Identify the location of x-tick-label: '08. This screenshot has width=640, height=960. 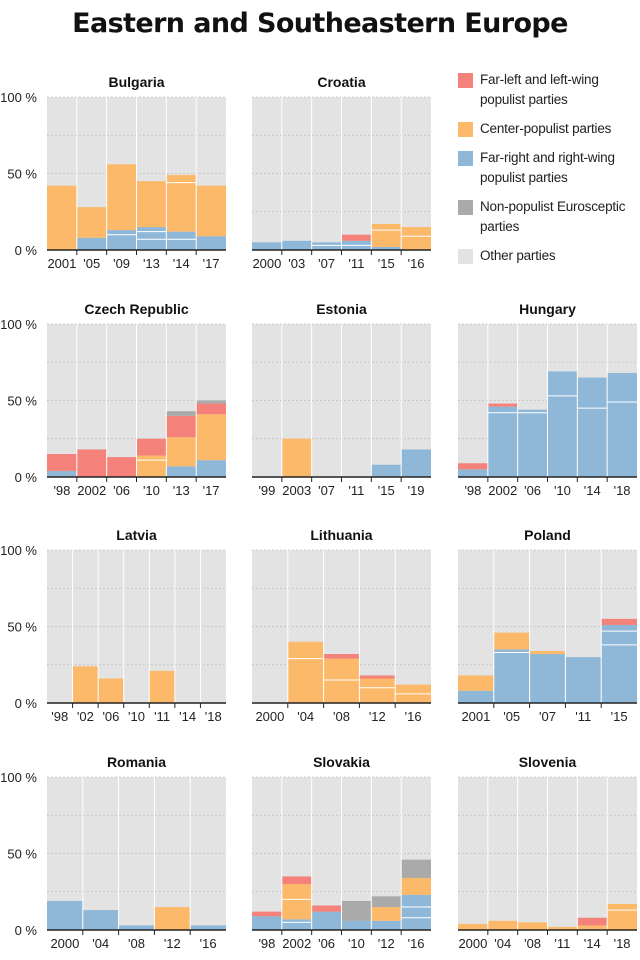
(341, 716).